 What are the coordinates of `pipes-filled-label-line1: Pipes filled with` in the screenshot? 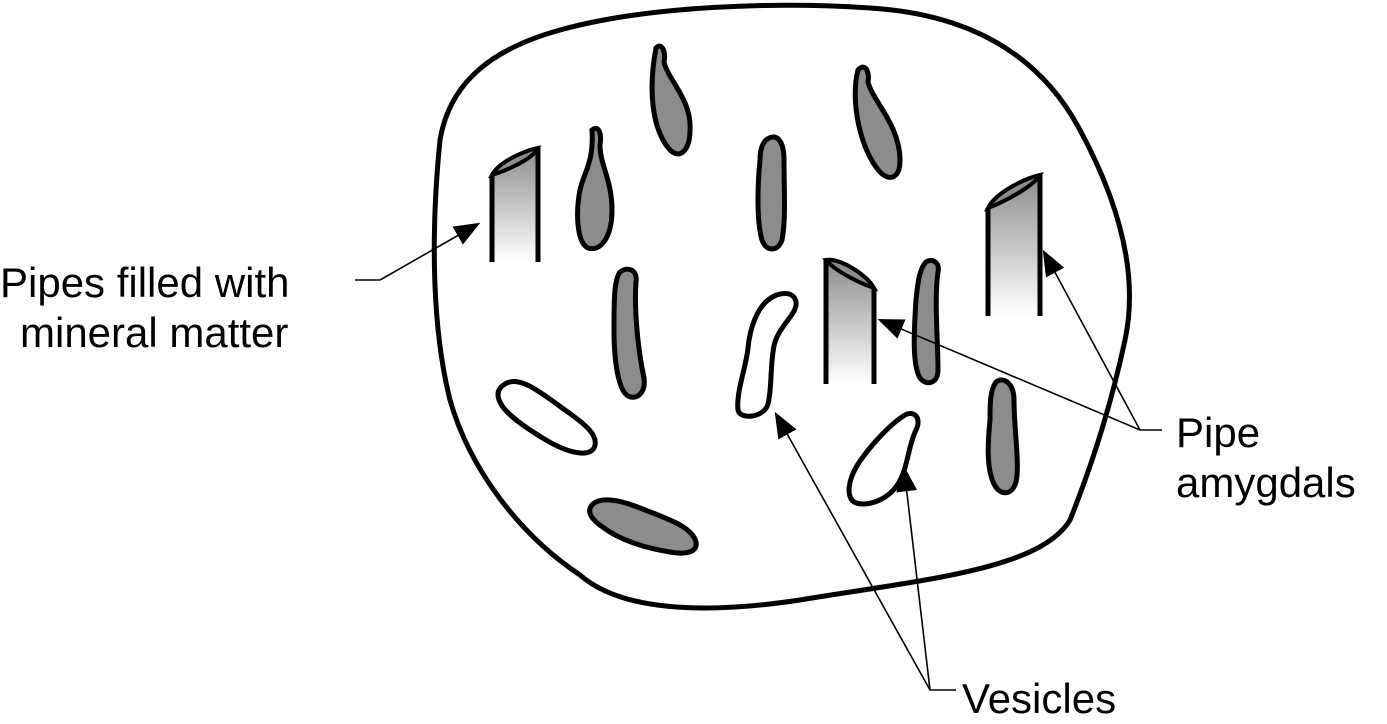 It's located at (145, 282).